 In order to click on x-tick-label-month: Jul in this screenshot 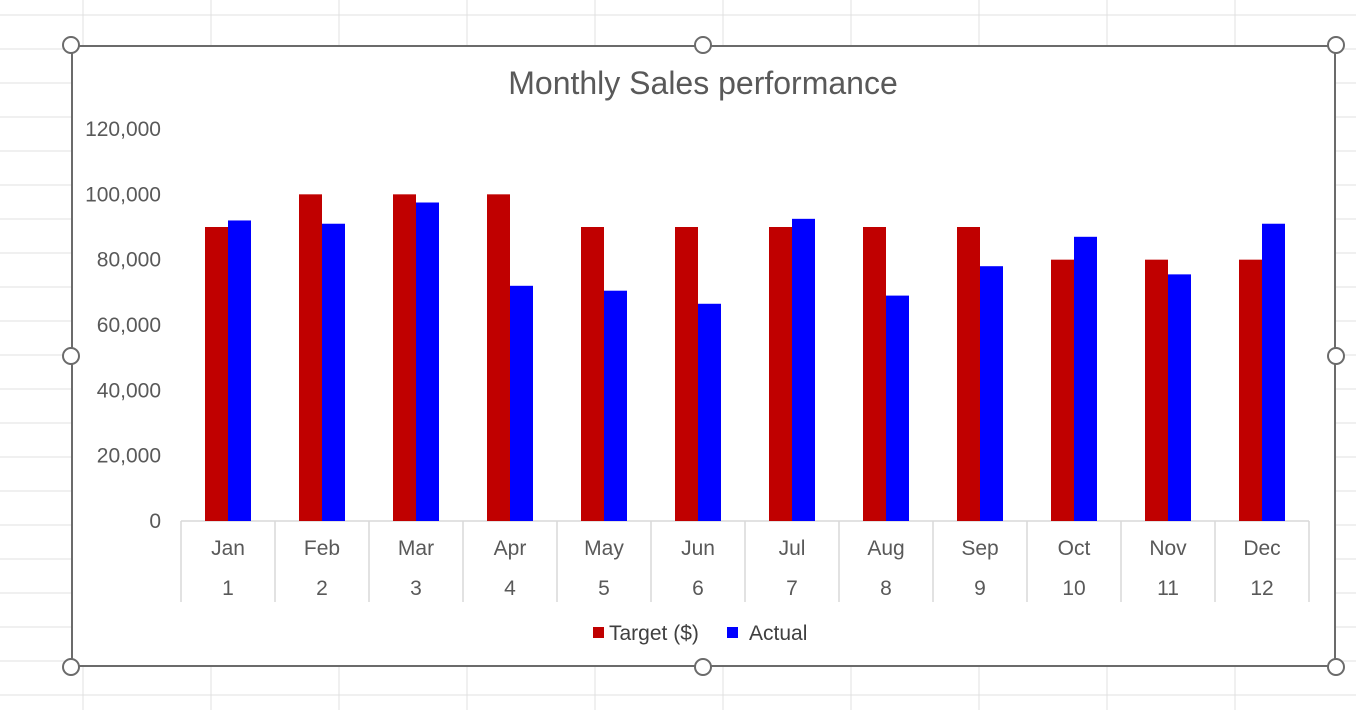, I will do `click(792, 548)`.